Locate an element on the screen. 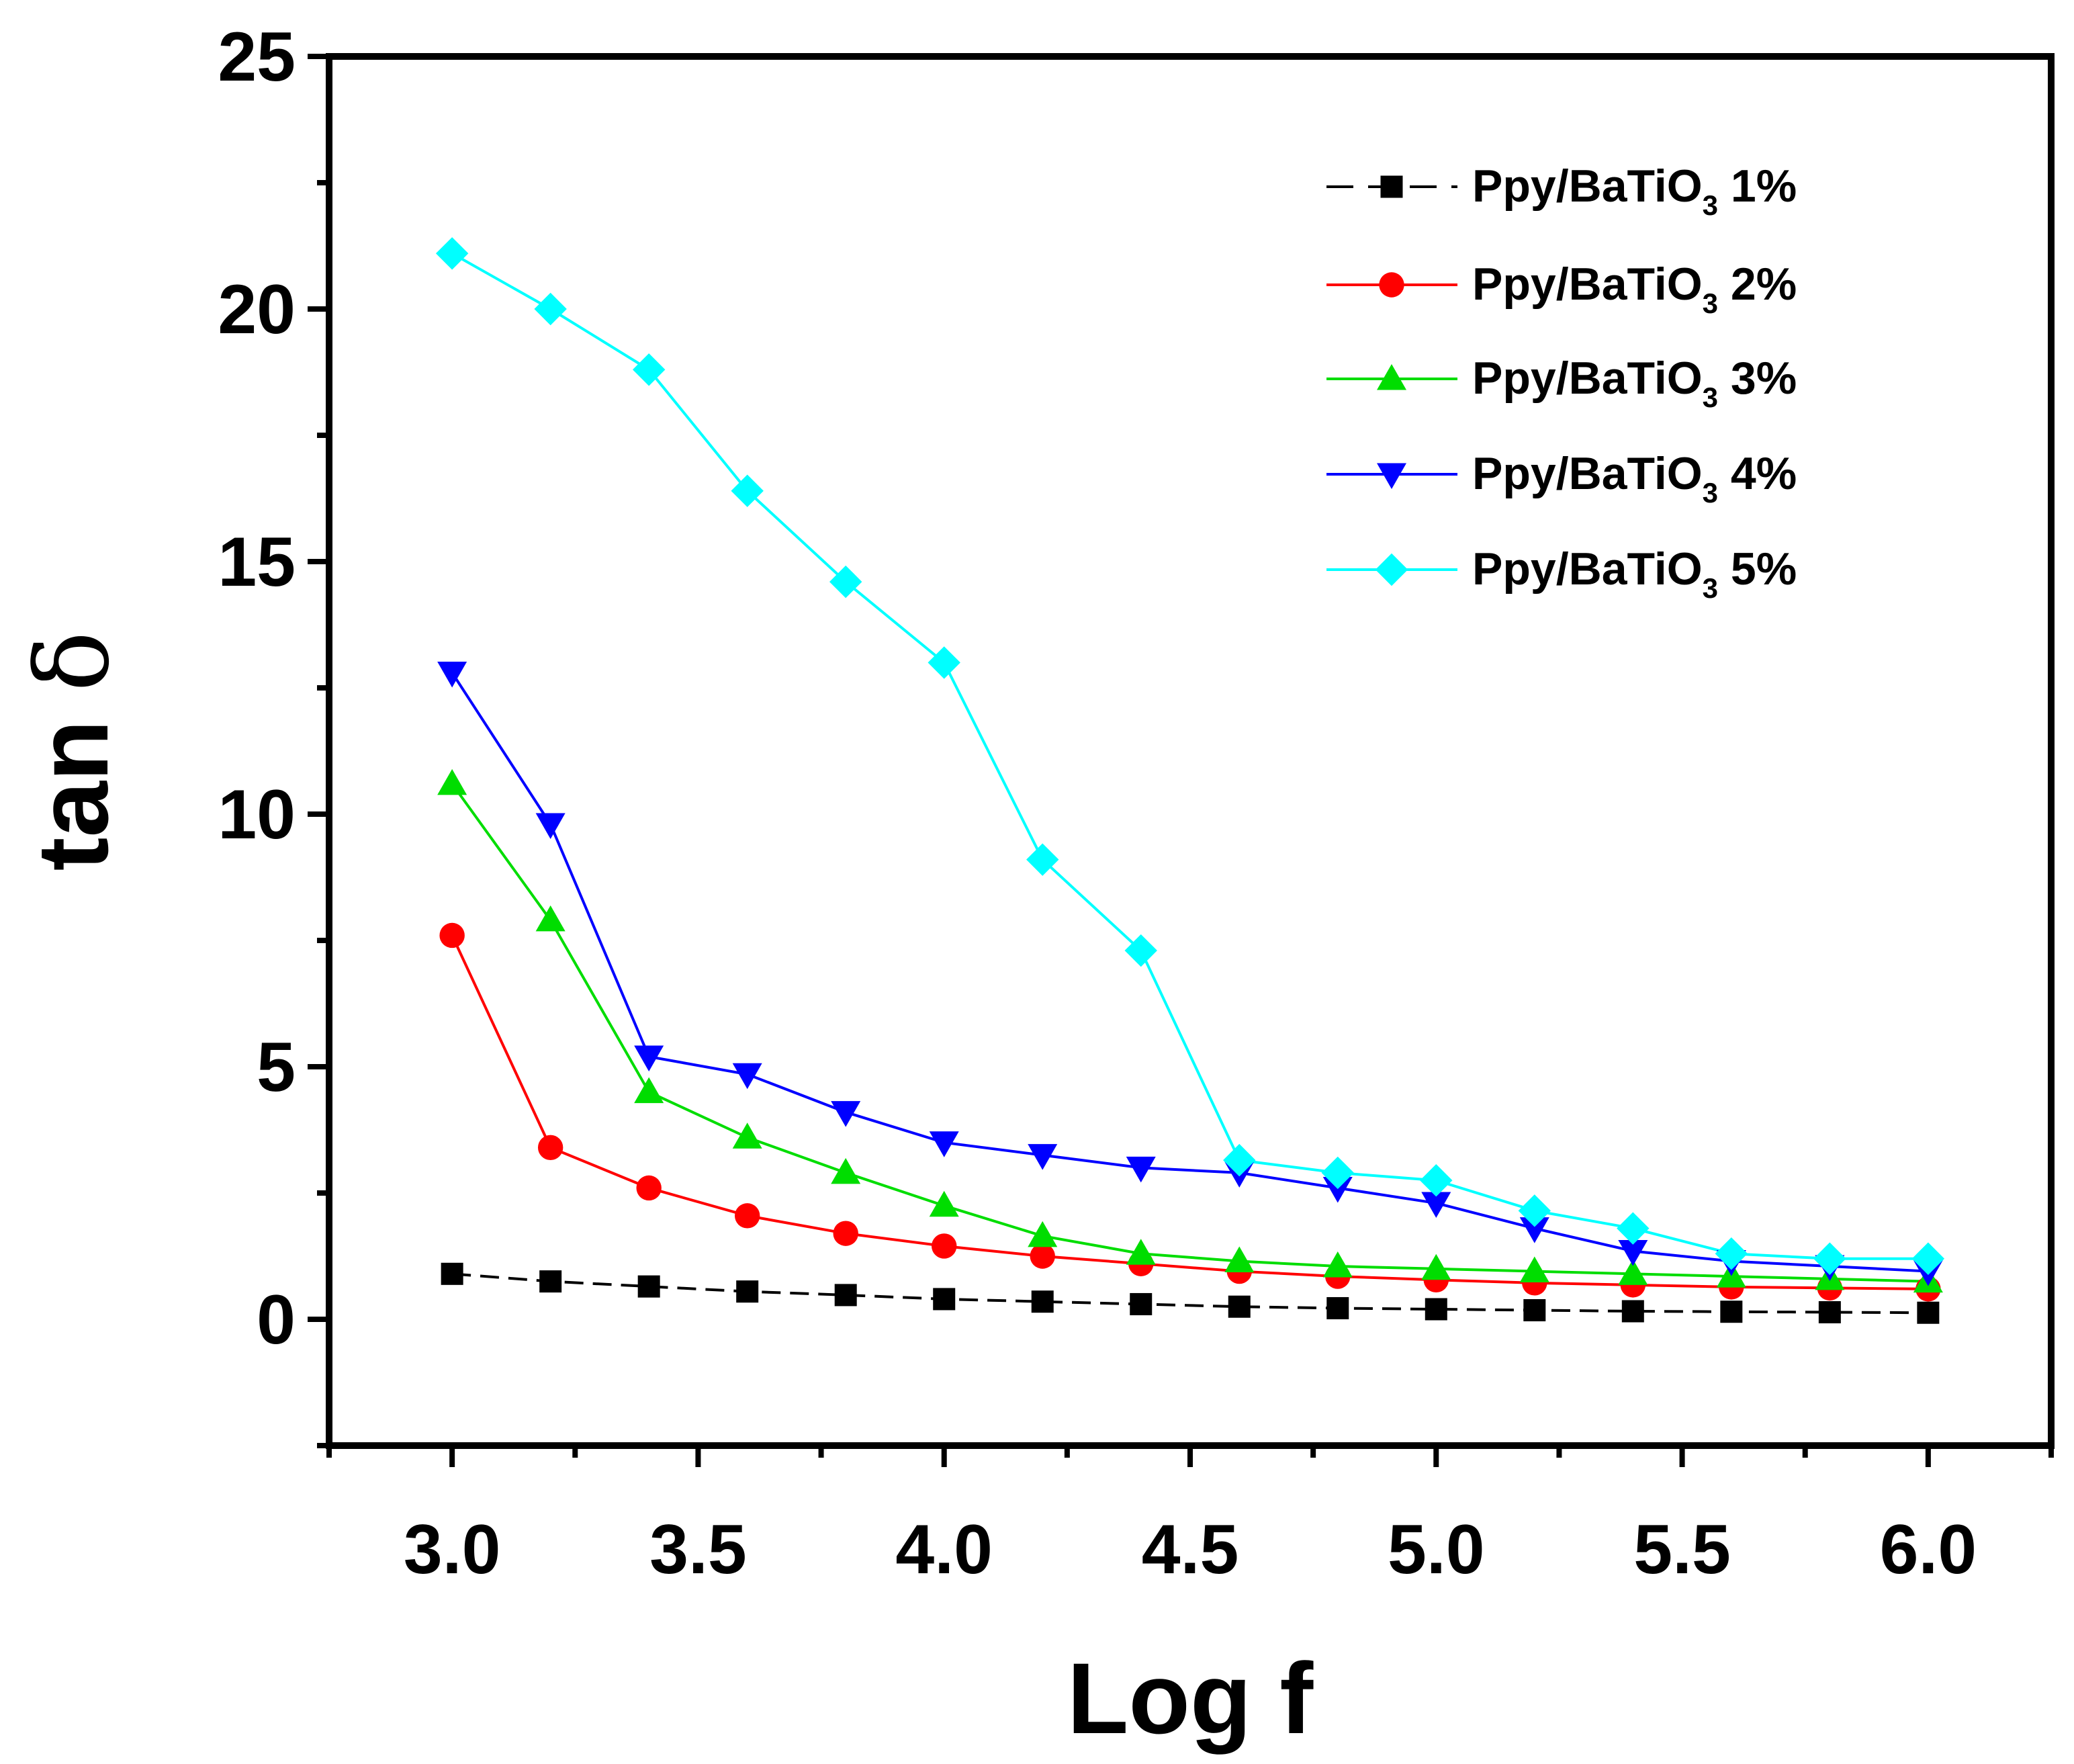 The image size is (2074, 1764). x-axis-title: Log f is located at coordinates (1190, 1698).